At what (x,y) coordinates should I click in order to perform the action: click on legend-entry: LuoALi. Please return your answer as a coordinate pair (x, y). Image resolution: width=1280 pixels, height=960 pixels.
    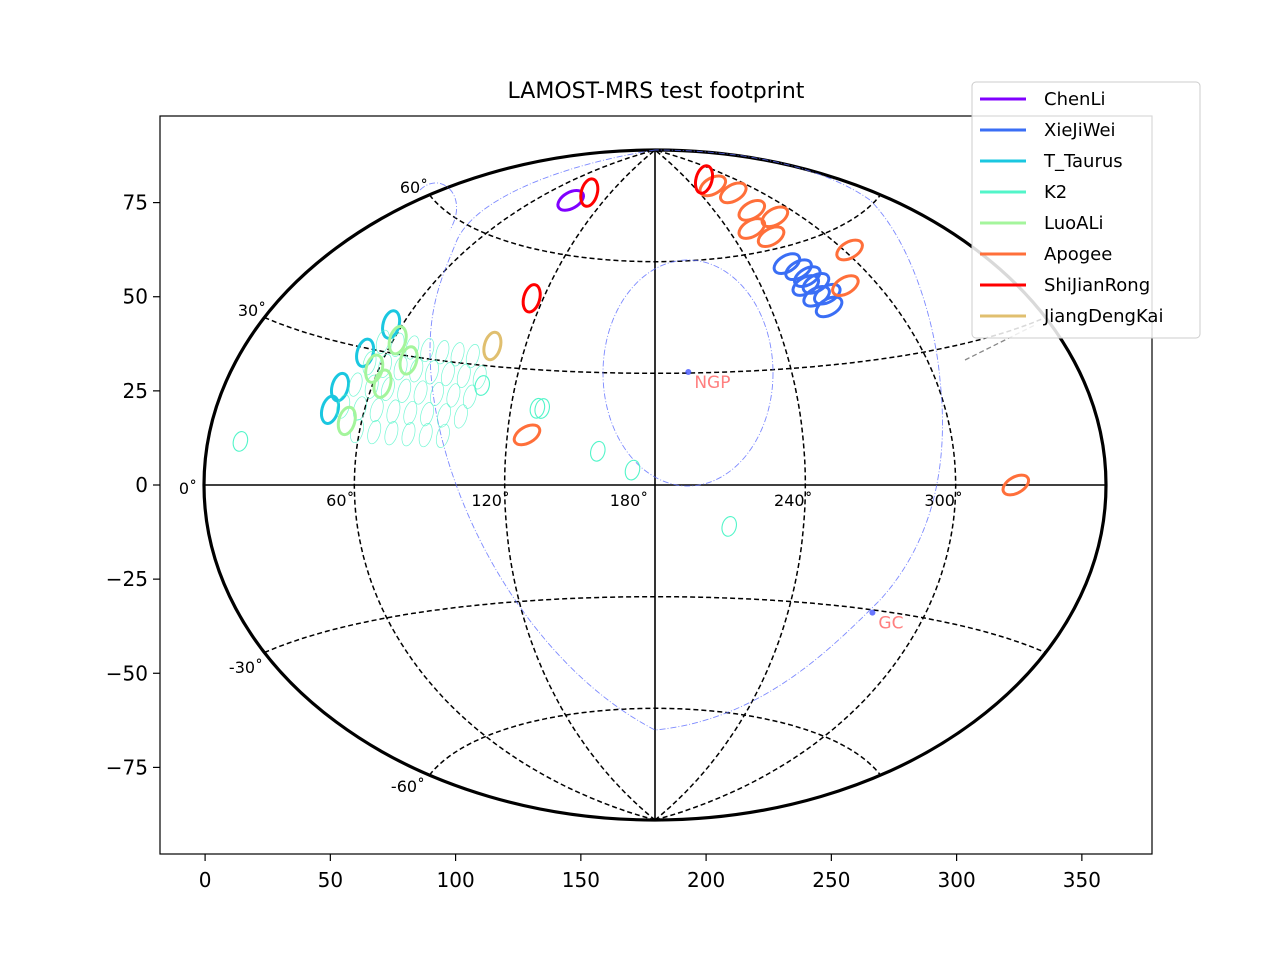
    Looking at the image, I should click on (1073, 223).